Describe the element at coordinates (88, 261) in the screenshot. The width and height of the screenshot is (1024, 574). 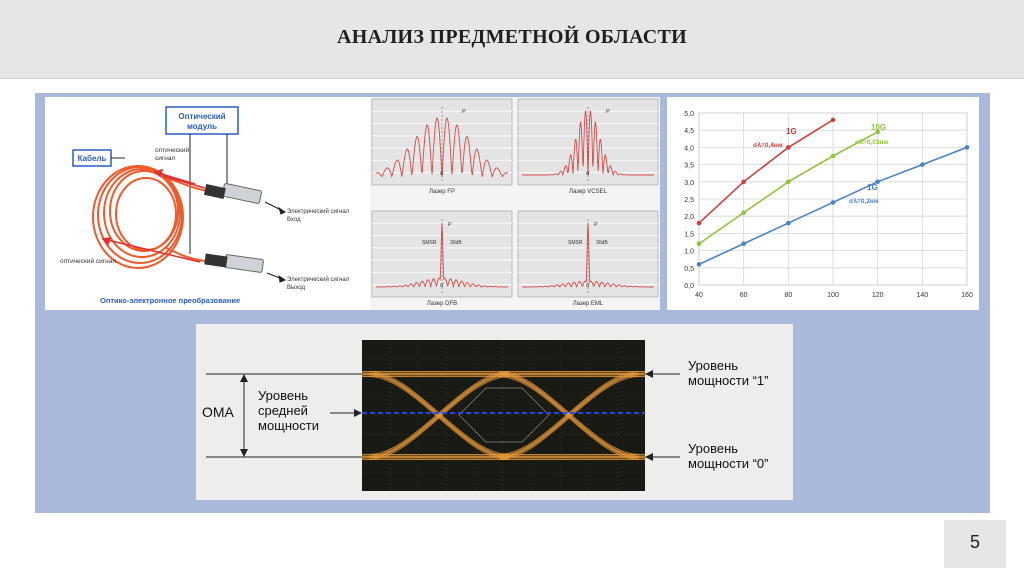
I see `optical-signal-bottom: оптический сигнал` at that location.